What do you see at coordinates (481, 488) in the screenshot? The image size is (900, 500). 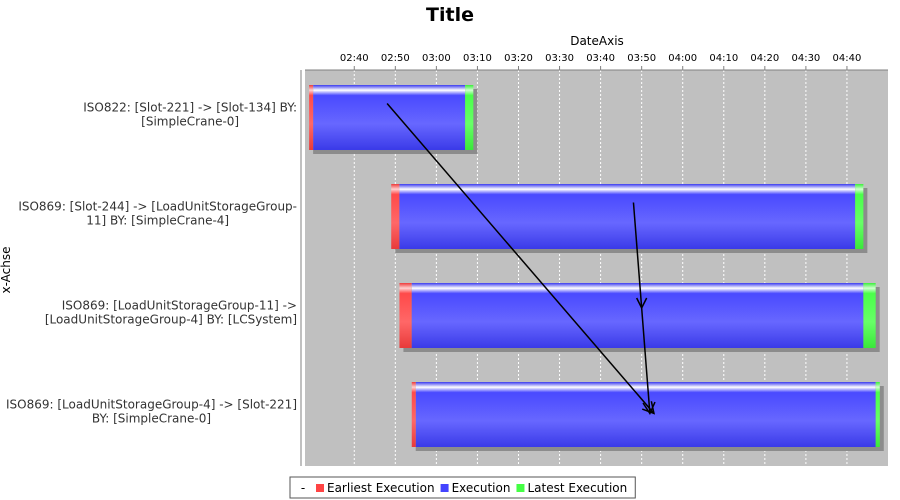 I see `legend-entry: Execution` at bounding box center [481, 488].